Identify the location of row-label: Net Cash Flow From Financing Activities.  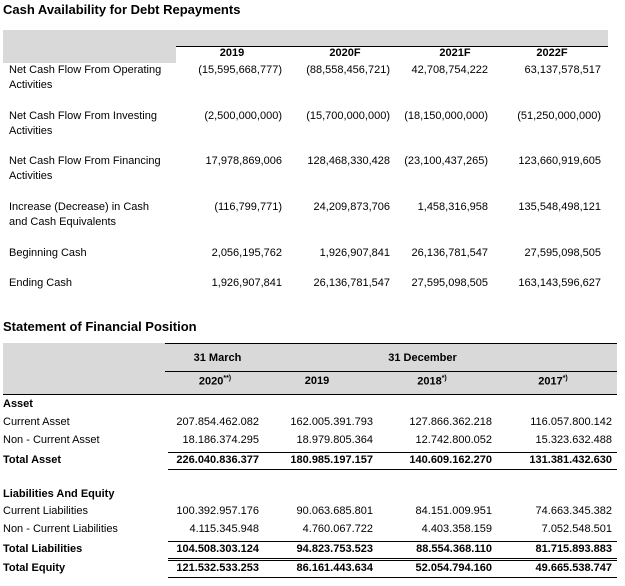
(85, 168).